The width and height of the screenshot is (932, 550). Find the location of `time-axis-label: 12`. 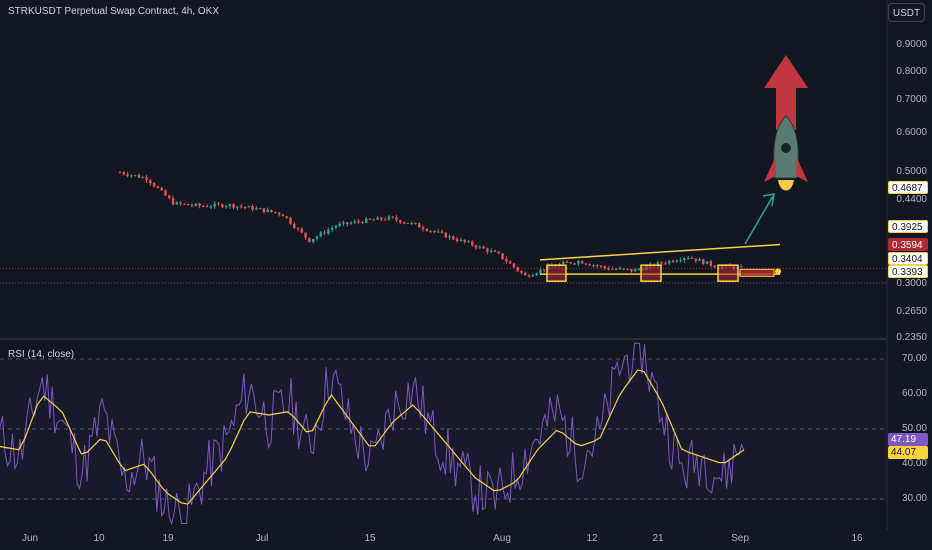

time-axis-label: 12 is located at coordinates (592, 538).